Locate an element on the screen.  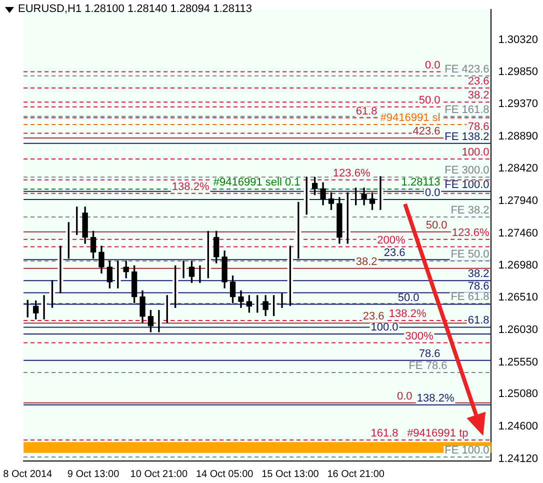
x-tick-label: 15 Oct 13:00 is located at coordinates (291, 474).